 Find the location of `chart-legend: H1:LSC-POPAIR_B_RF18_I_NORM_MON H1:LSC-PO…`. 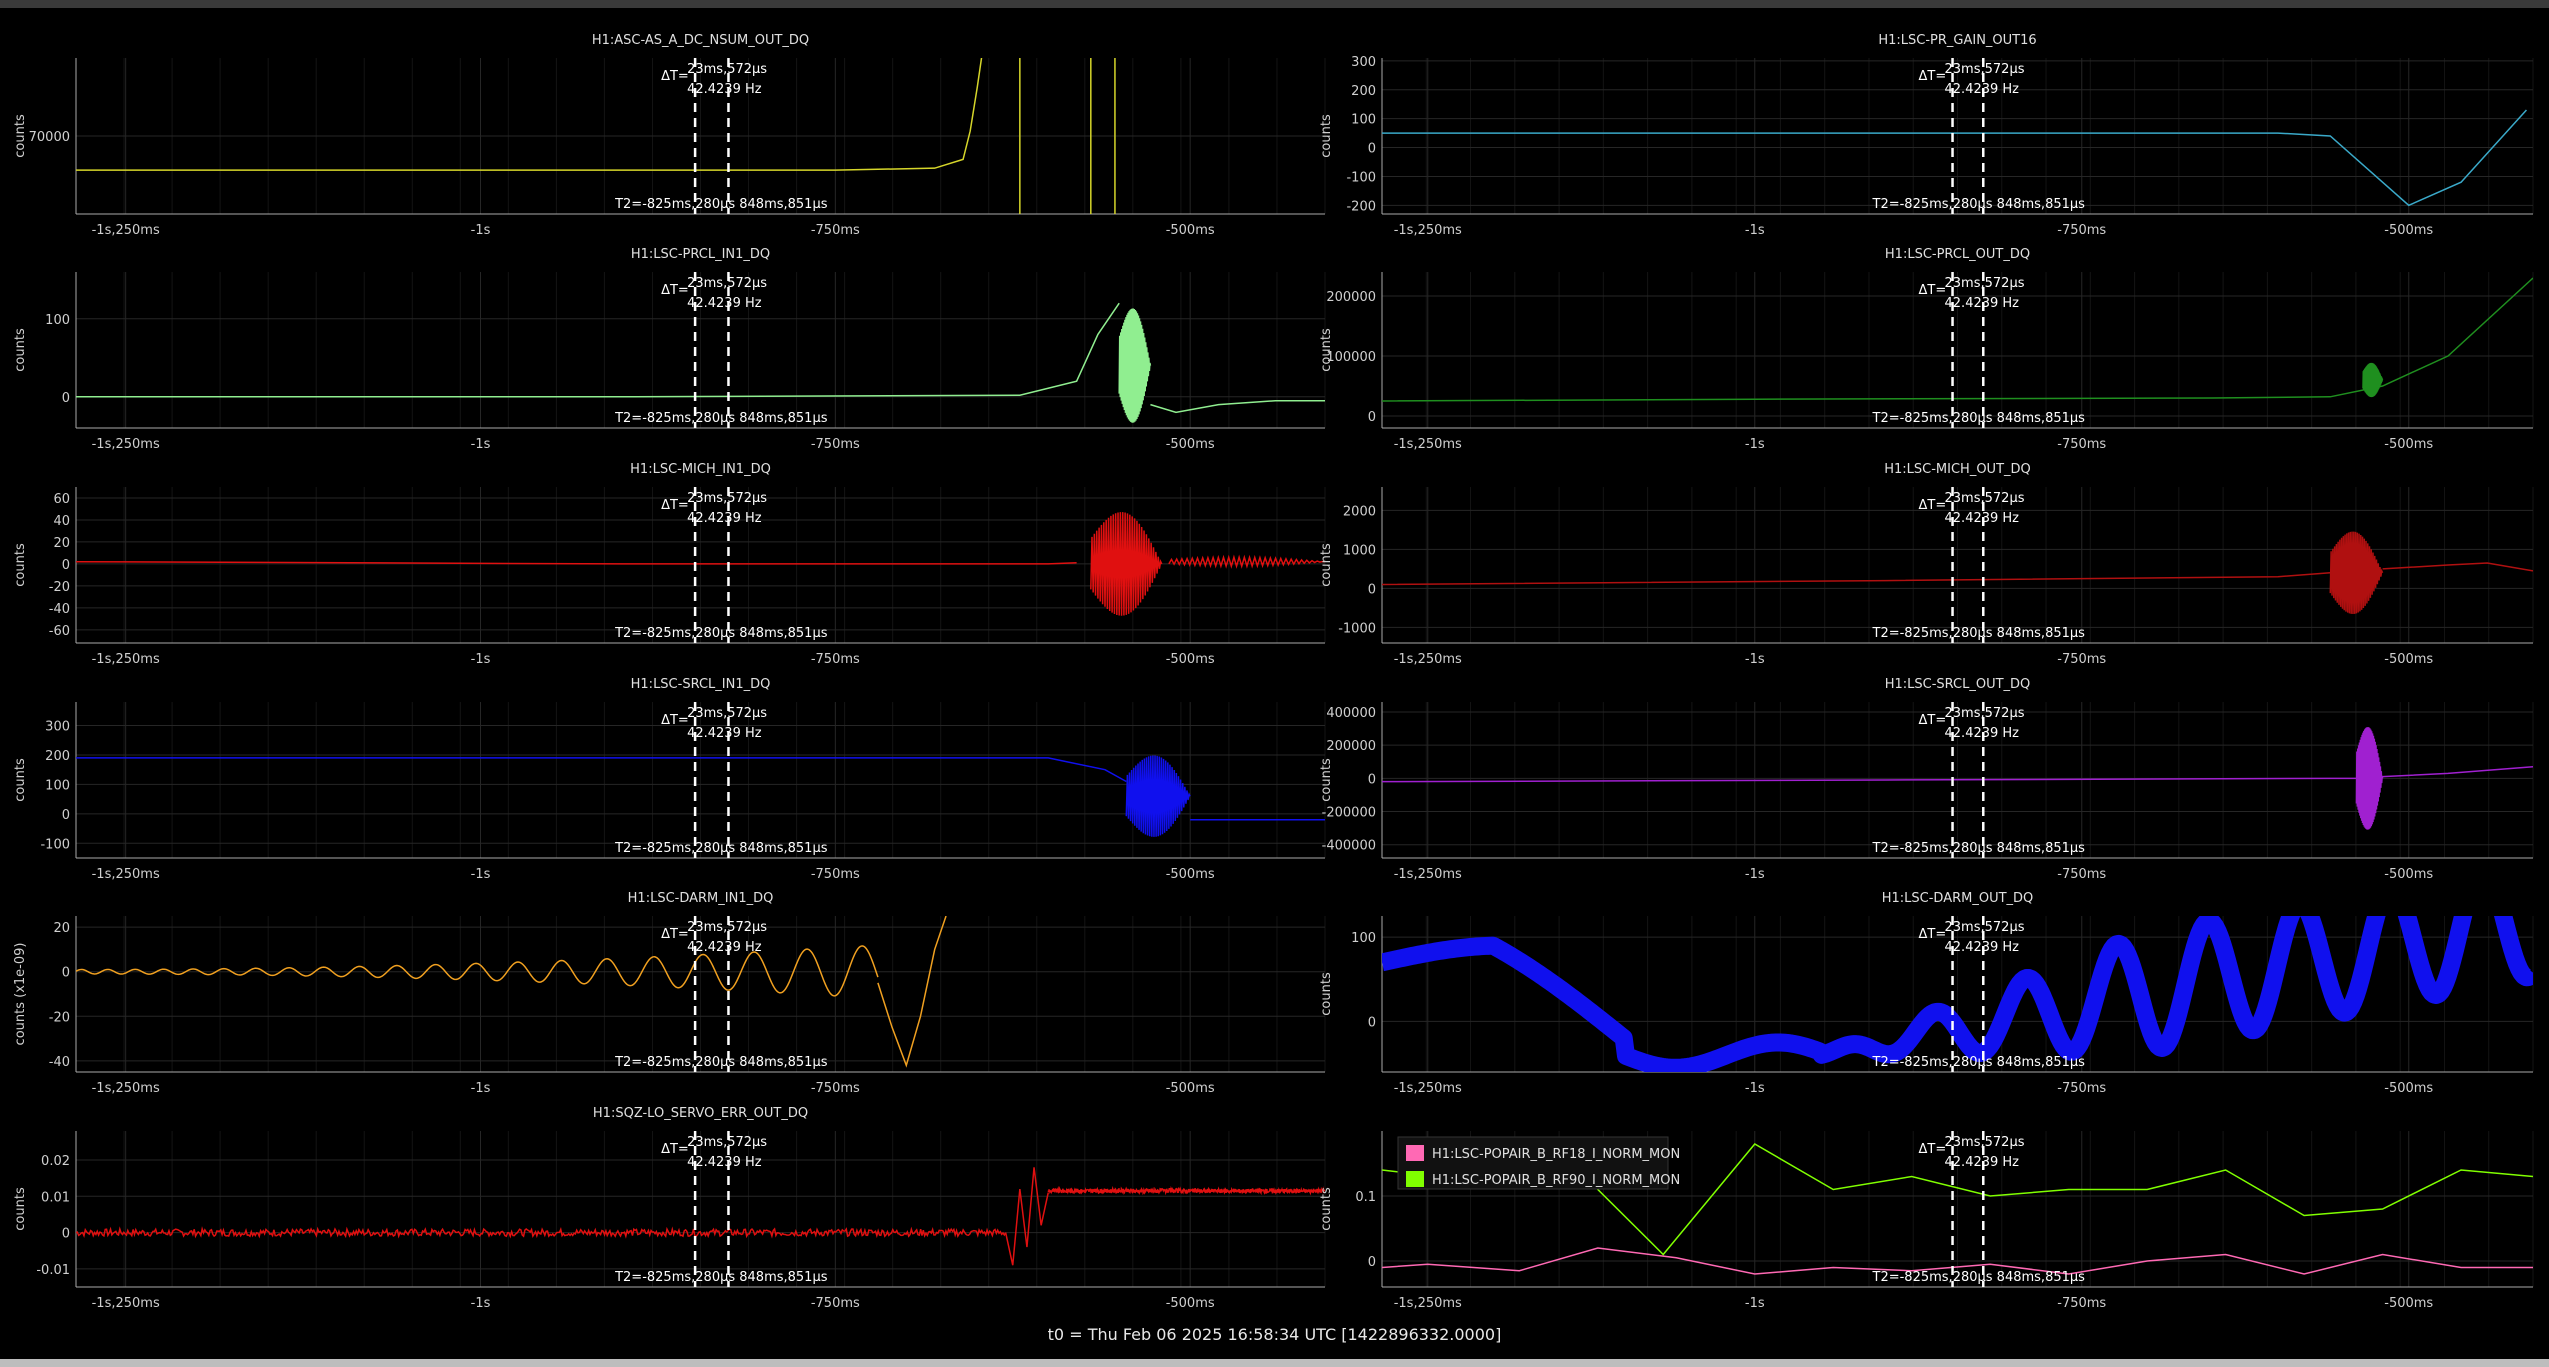

chart-legend: H1:LSC-POPAIR_B_RF18_I_NORM_MON H1:LSC-PO… is located at coordinates (1538, 1163).